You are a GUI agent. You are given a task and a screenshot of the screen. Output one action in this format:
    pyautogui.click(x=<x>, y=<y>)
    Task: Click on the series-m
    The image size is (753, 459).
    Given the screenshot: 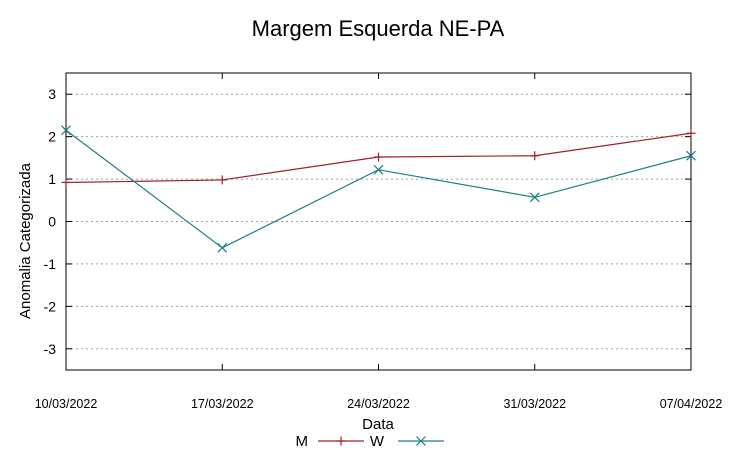 What is the action you would take?
    pyautogui.click(x=378, y=157)
    